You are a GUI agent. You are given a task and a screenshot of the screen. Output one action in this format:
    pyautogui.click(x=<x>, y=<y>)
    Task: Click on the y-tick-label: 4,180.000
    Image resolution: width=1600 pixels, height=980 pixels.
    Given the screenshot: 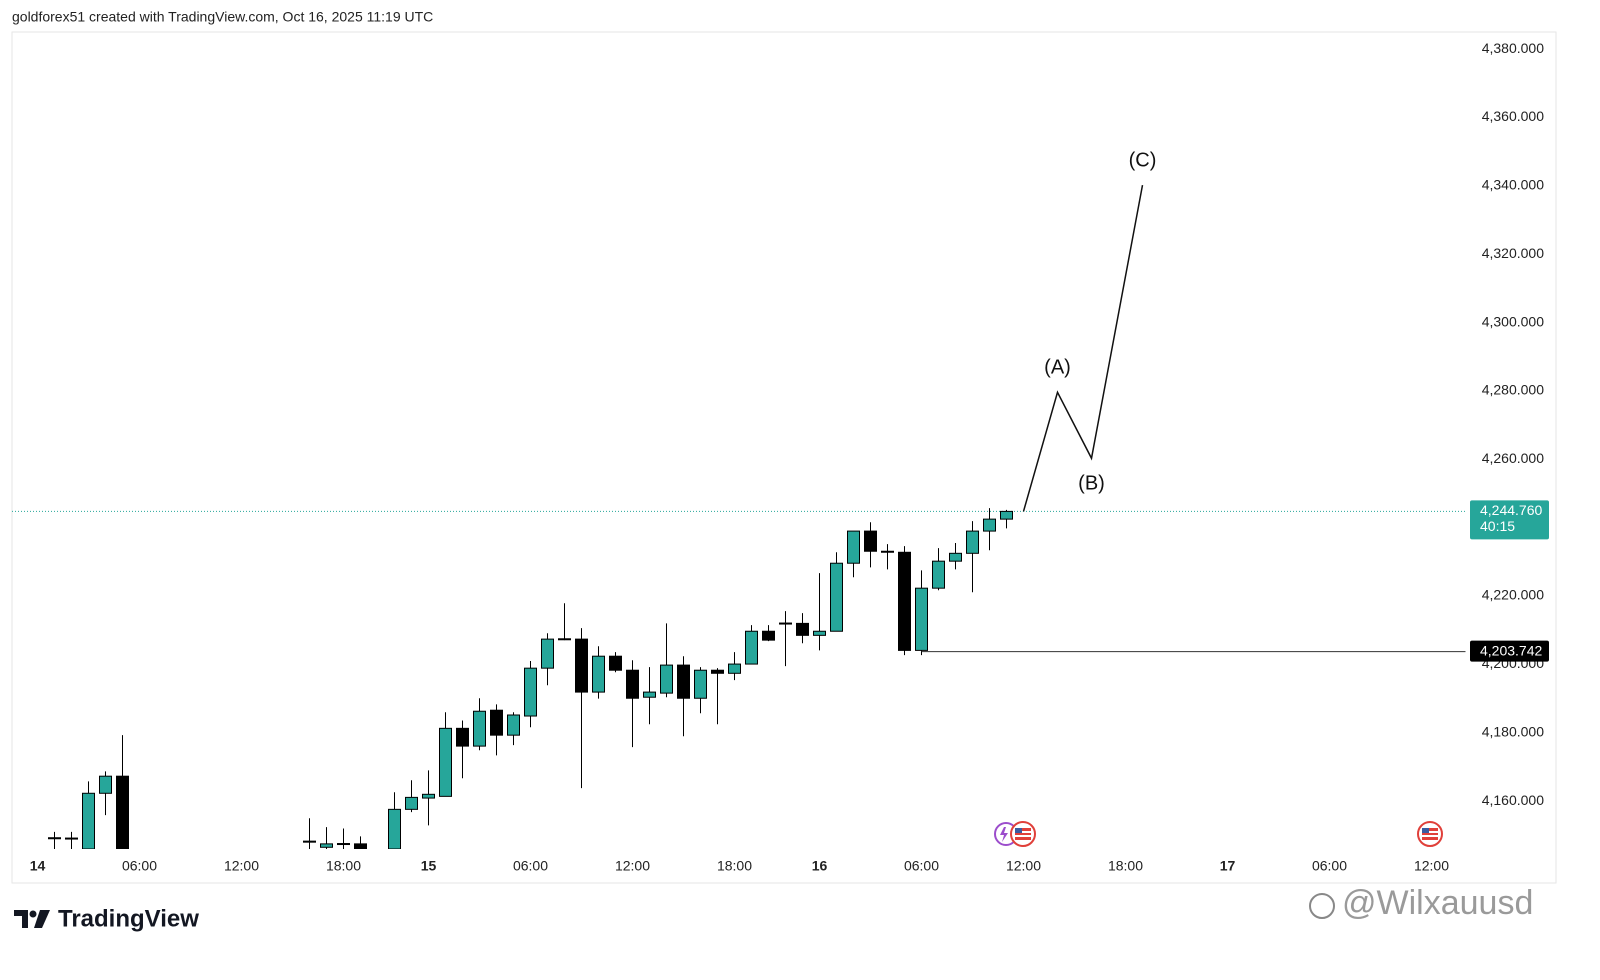 What is the action you would take?
    pyautogui.click(x=1513, y=731)
    